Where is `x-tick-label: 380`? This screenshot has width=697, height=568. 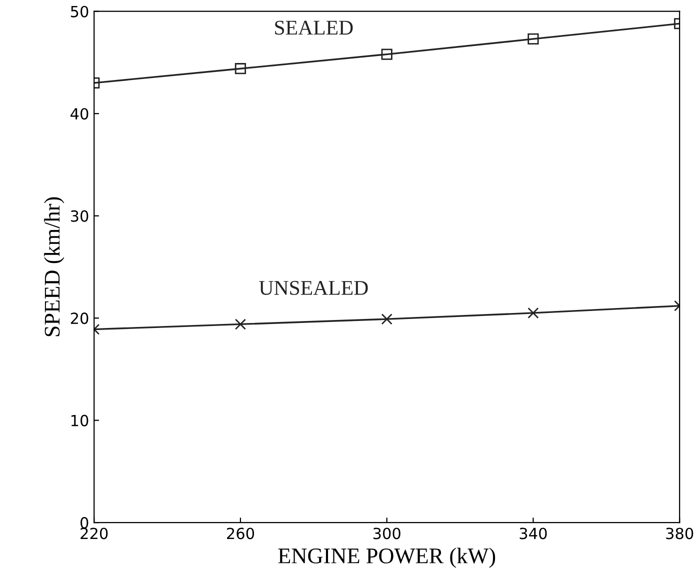 x-tick-label: 380 is located at coordinates (680, 534).